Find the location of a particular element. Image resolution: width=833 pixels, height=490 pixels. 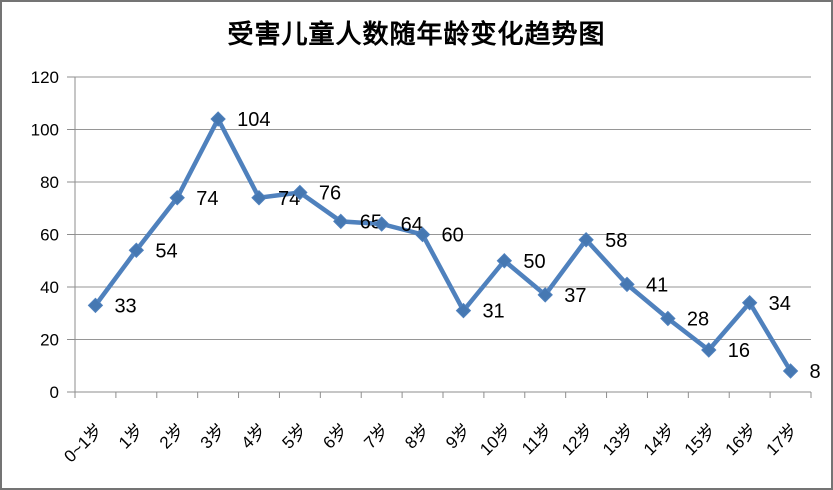

y-tick-label: 0 is located at coordinates (54, 392).